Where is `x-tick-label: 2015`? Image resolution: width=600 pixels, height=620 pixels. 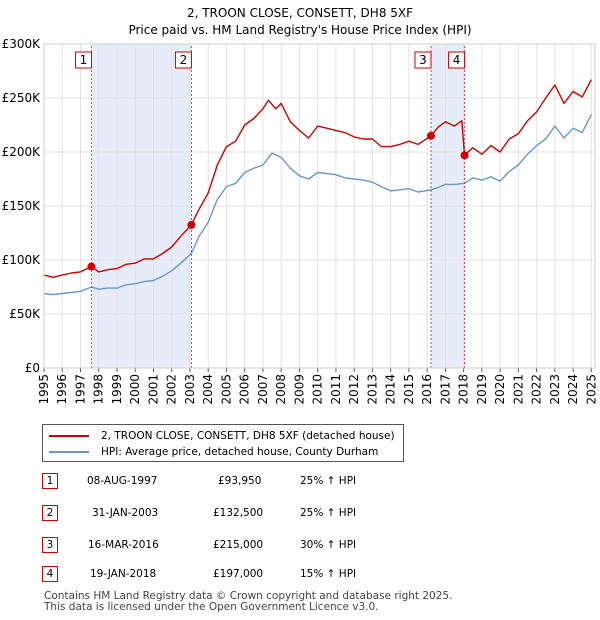 x-tick-label: 2015 is located at coordinates (409, 389).